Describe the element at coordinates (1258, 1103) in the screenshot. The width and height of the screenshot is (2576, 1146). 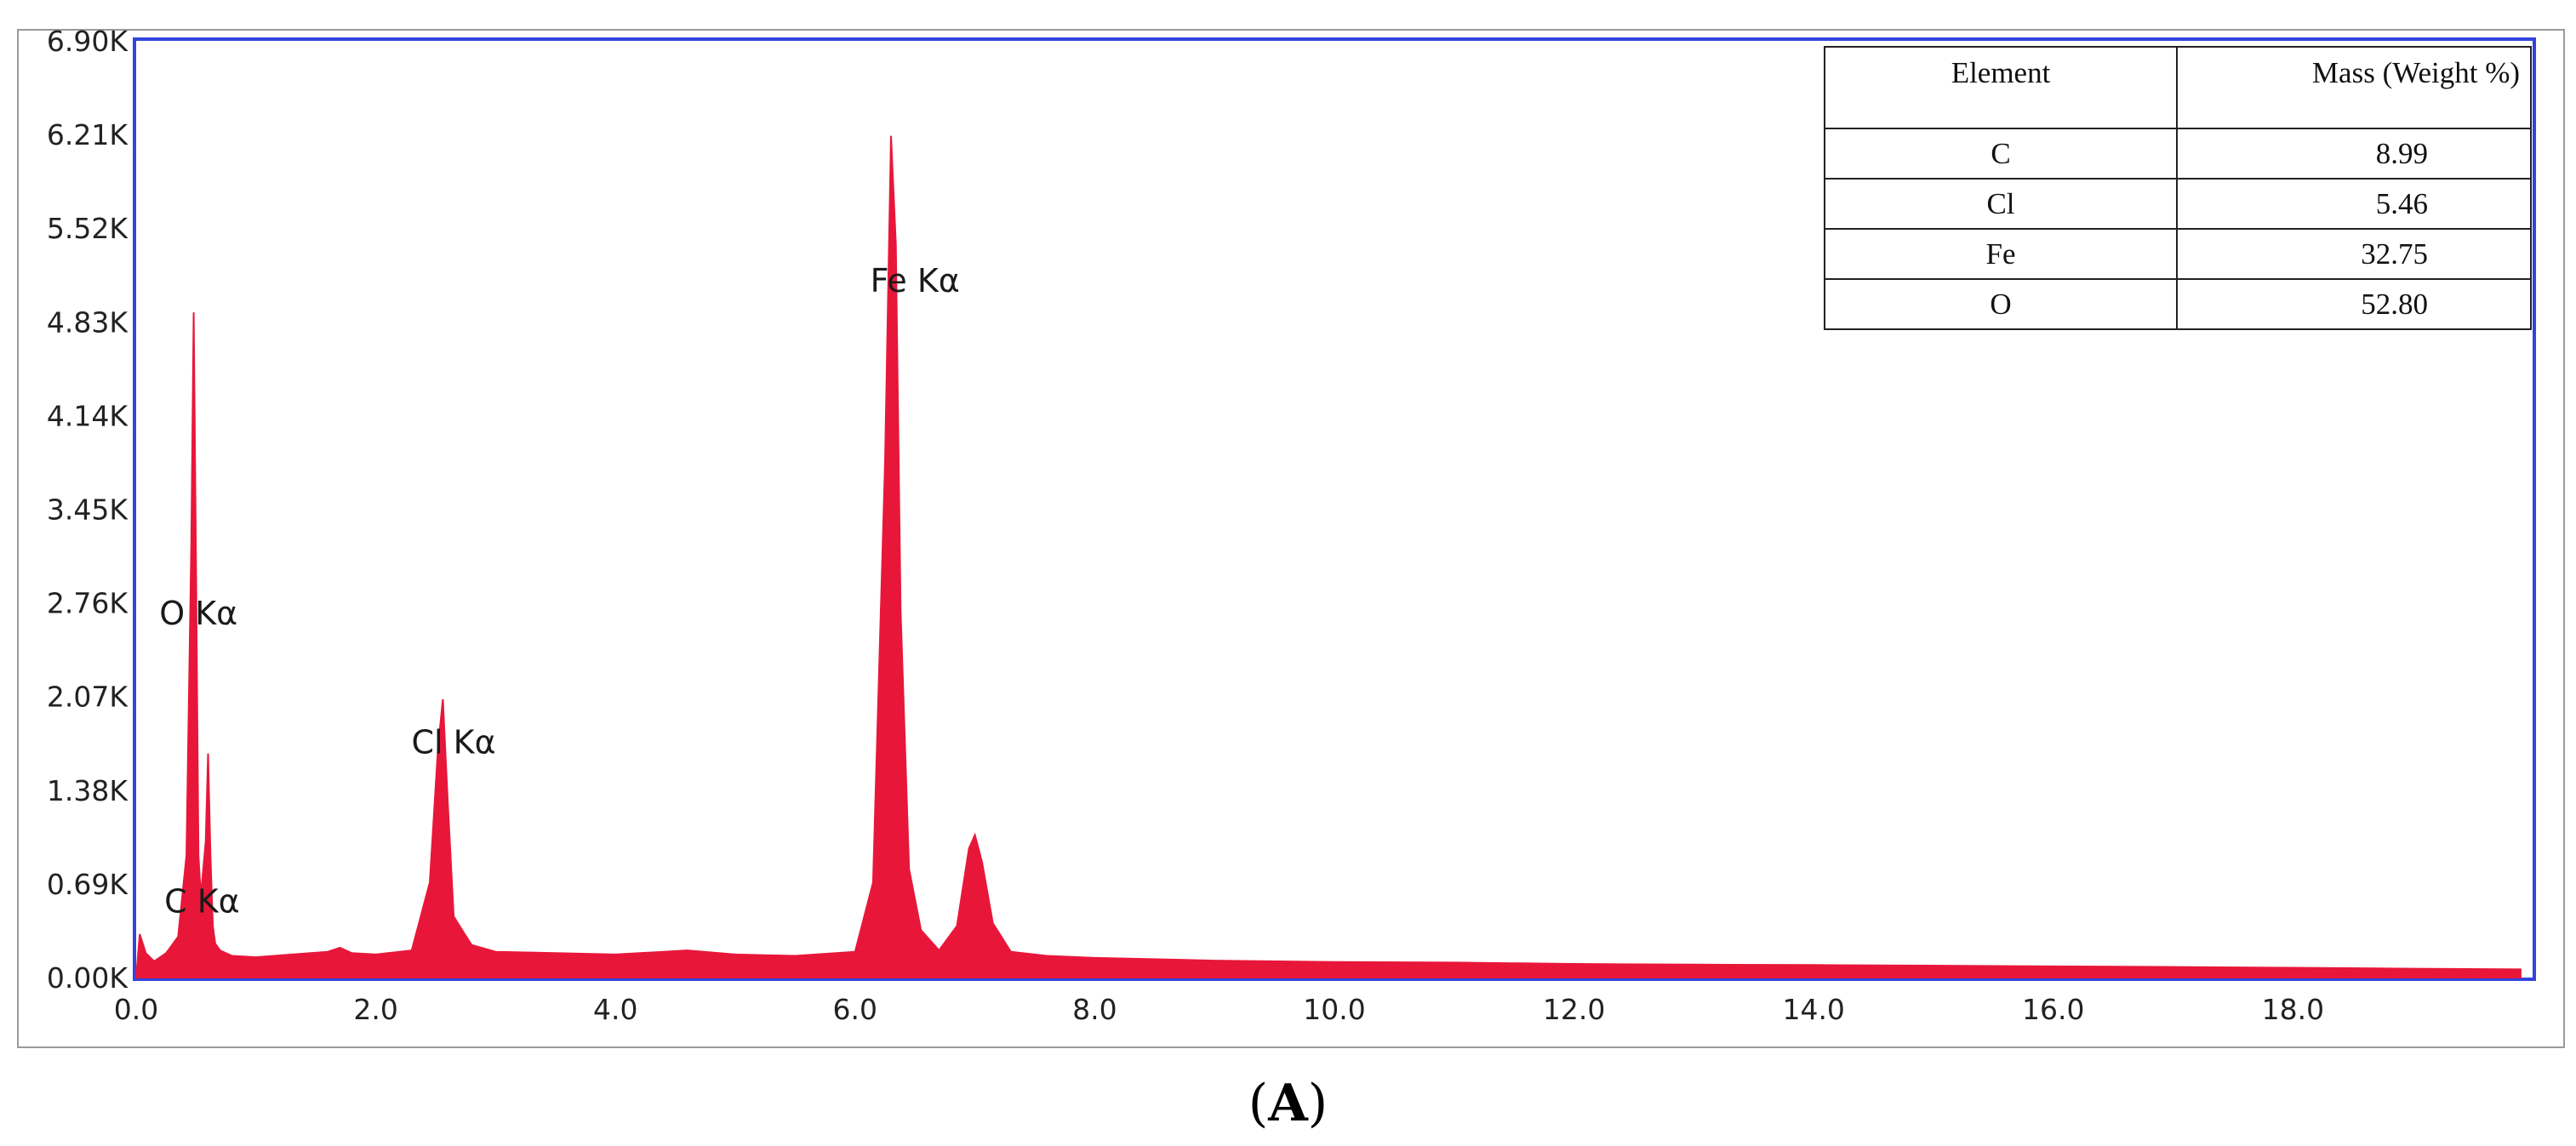
I see `panel-label-open: (` at that location.